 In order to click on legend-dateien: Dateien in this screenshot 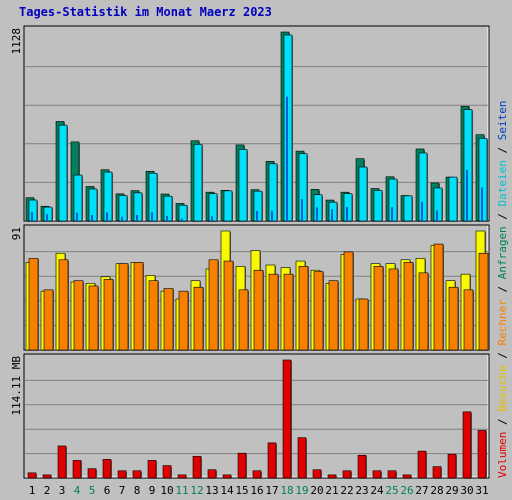, I will do `click(502, 183)`.